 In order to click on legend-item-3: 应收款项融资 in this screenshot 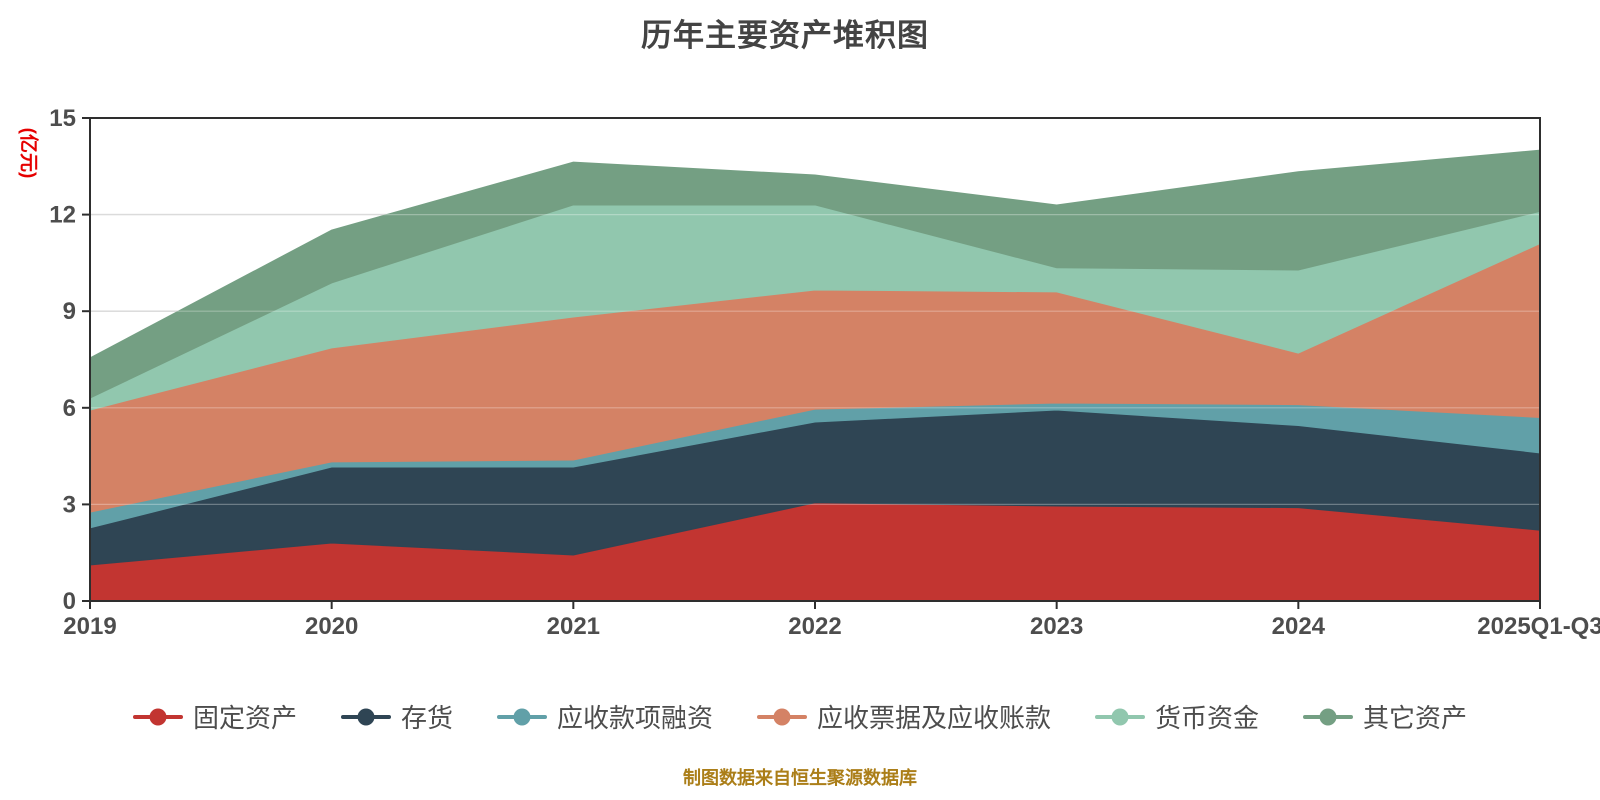, I will do `click(604, 716)`.